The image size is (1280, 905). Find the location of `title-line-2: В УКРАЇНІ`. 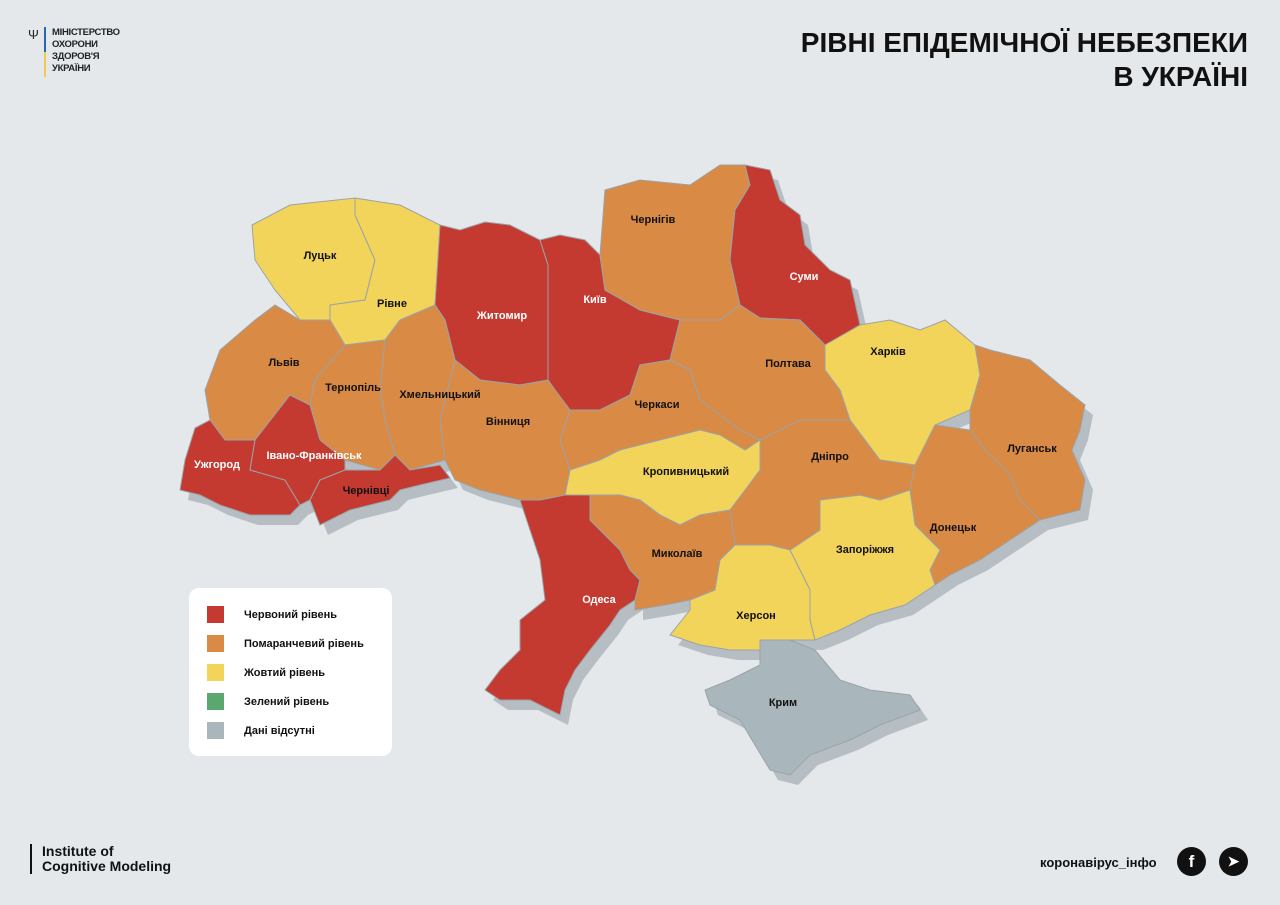

title-line-2: В УКРАЇНІ is located at coordinates (1180, 76).